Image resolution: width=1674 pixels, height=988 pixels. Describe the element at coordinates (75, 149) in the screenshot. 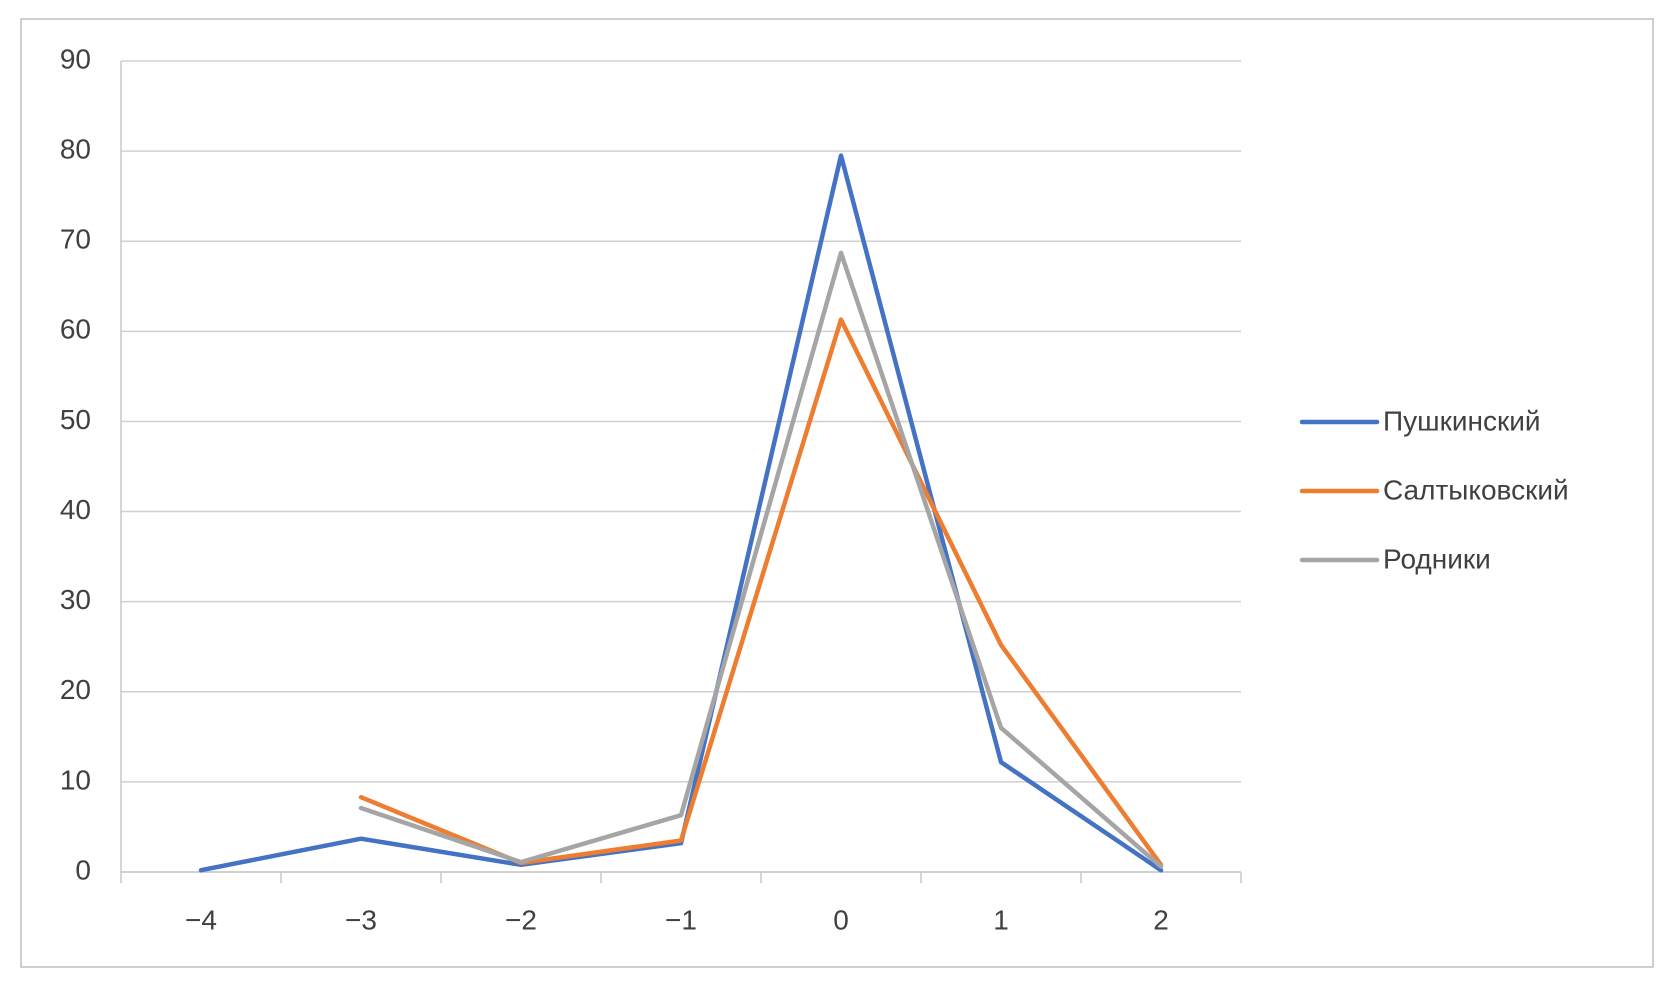

I see `y-tick-label: 80` at that location.